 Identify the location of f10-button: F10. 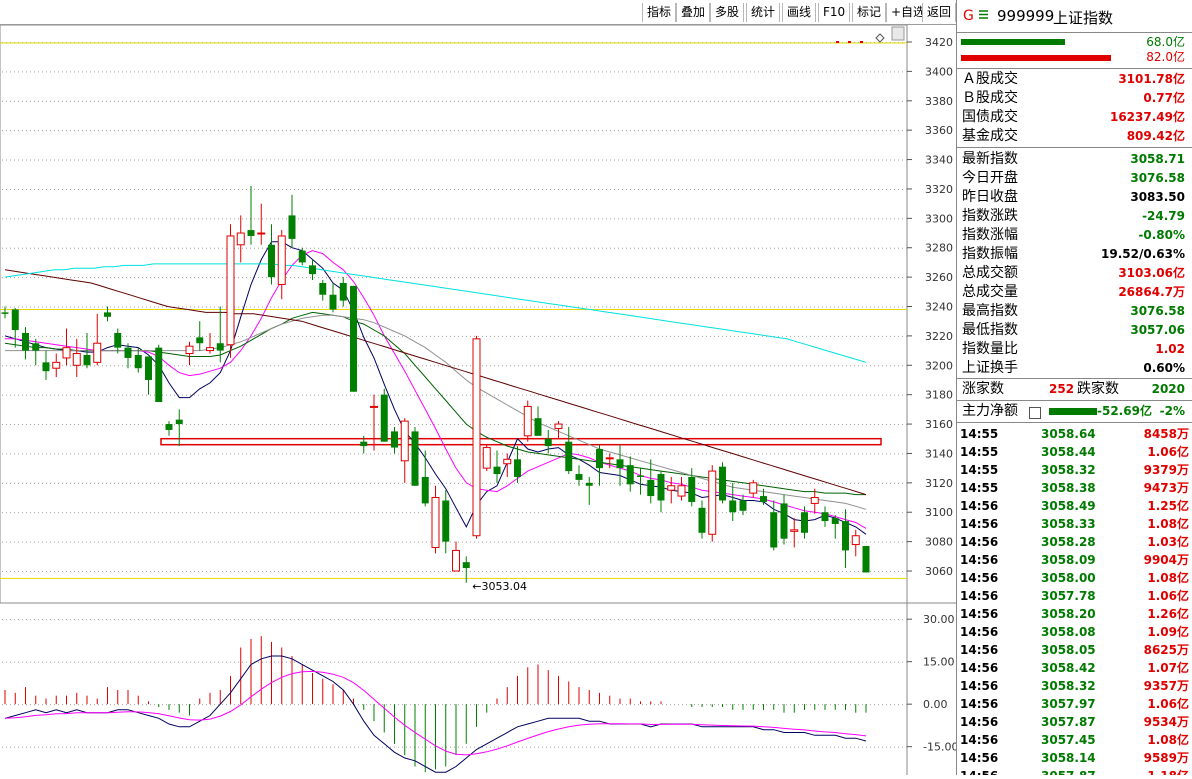
(834, 12).